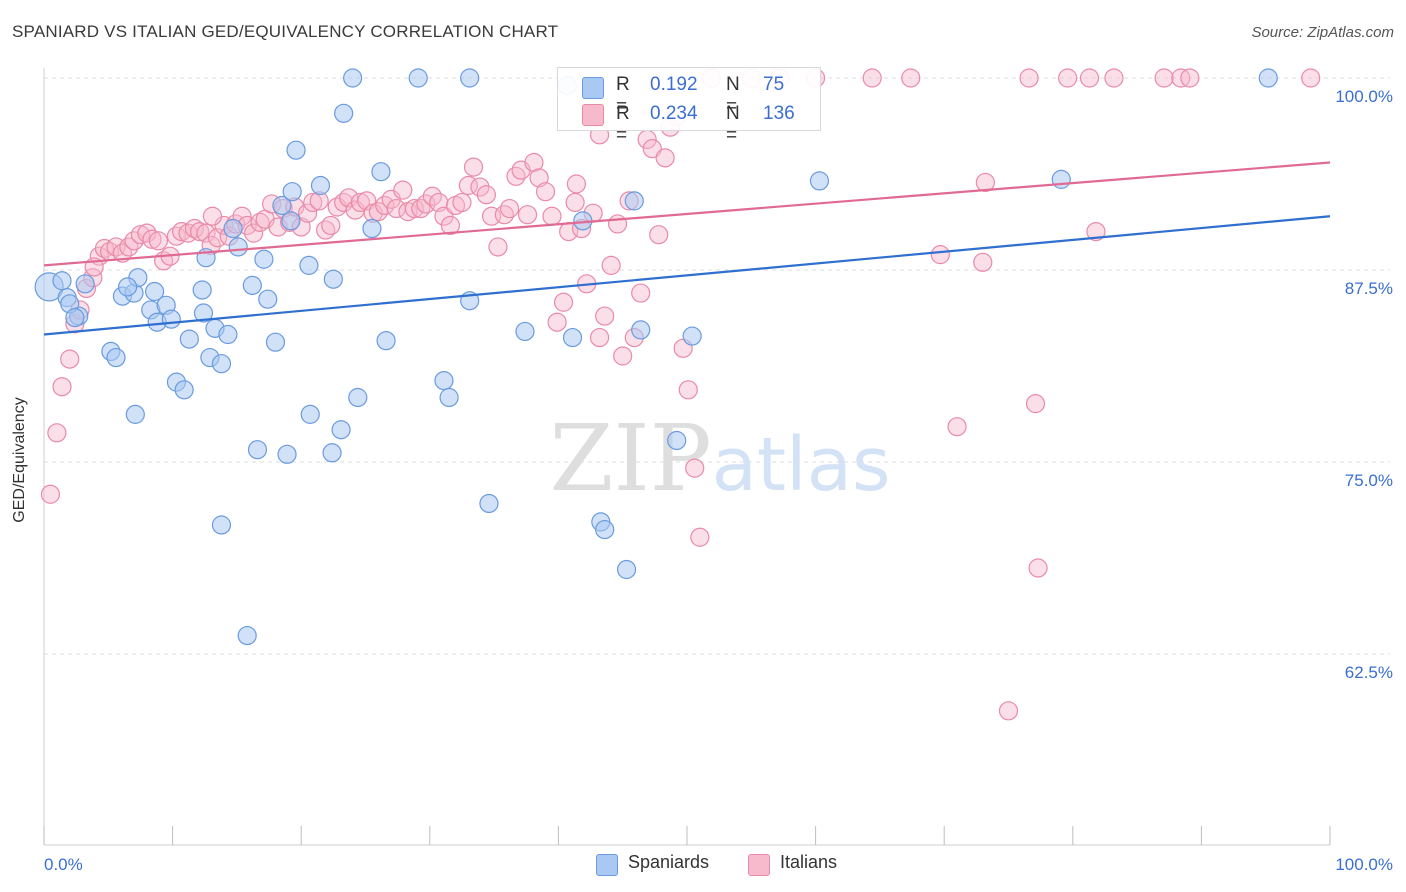 Image resolution: width=1406 pixels, height=892 pixels. What do you see at coordinates (1369, 480) in the screenshot?
I see `y-tick-label: 75.0%` at bounding box center [1369, 480].